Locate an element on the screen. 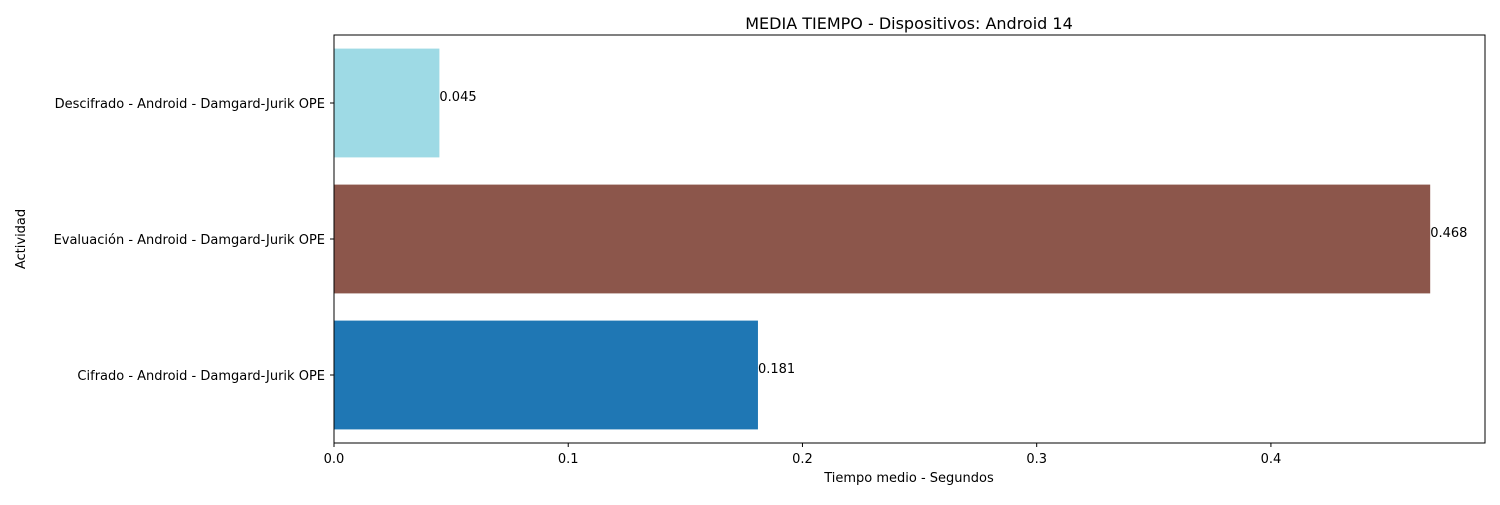  x-tick-label: 0.2 is located at coordinates (802, 459).